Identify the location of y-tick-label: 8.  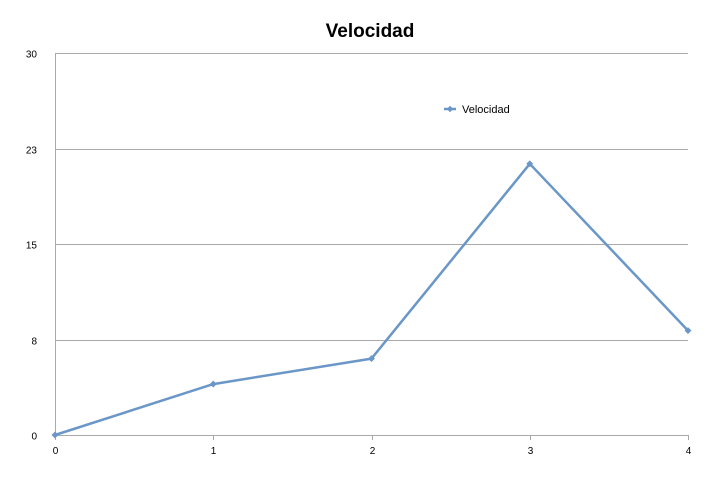
(34, 342).